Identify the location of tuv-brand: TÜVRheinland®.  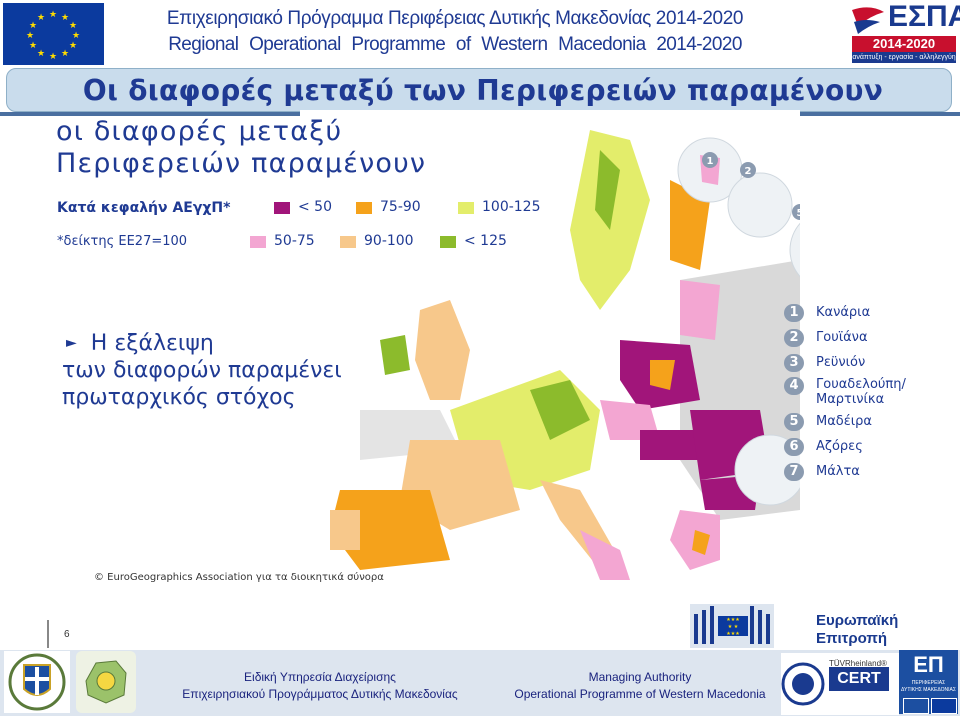
(858, 663).